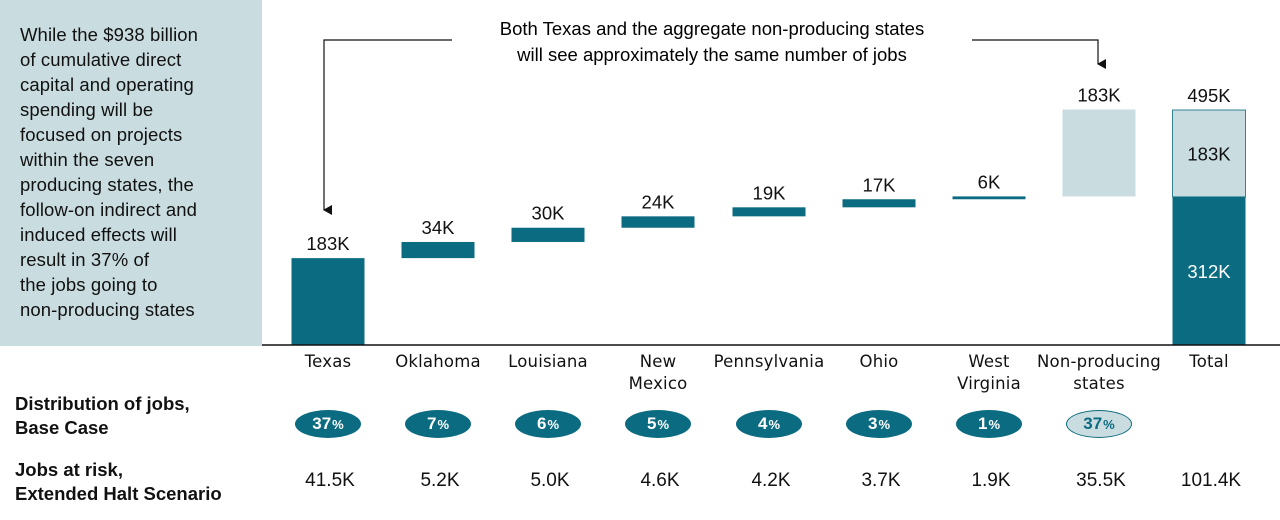  What do you see at coordinates (109, 34) in the screenshot?
I see `side-note-line: While the $938 billion` at bounding box center [109, 34].